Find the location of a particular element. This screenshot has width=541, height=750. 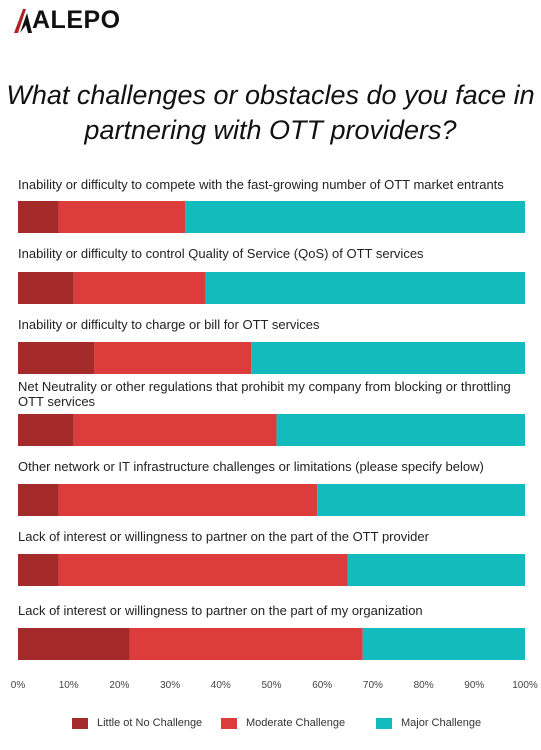

logo: ALEPO is located at coordinates (67, 20).